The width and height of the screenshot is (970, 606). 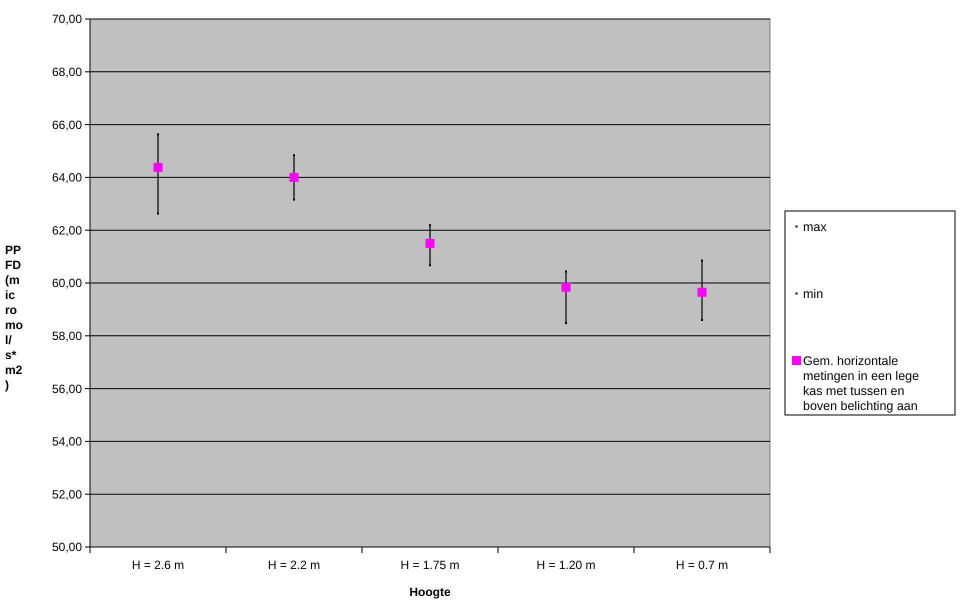 What do you see at coordinates (813, 294) in the screenshot?
I see `legend-label: min` at bounding box center [813, 294].